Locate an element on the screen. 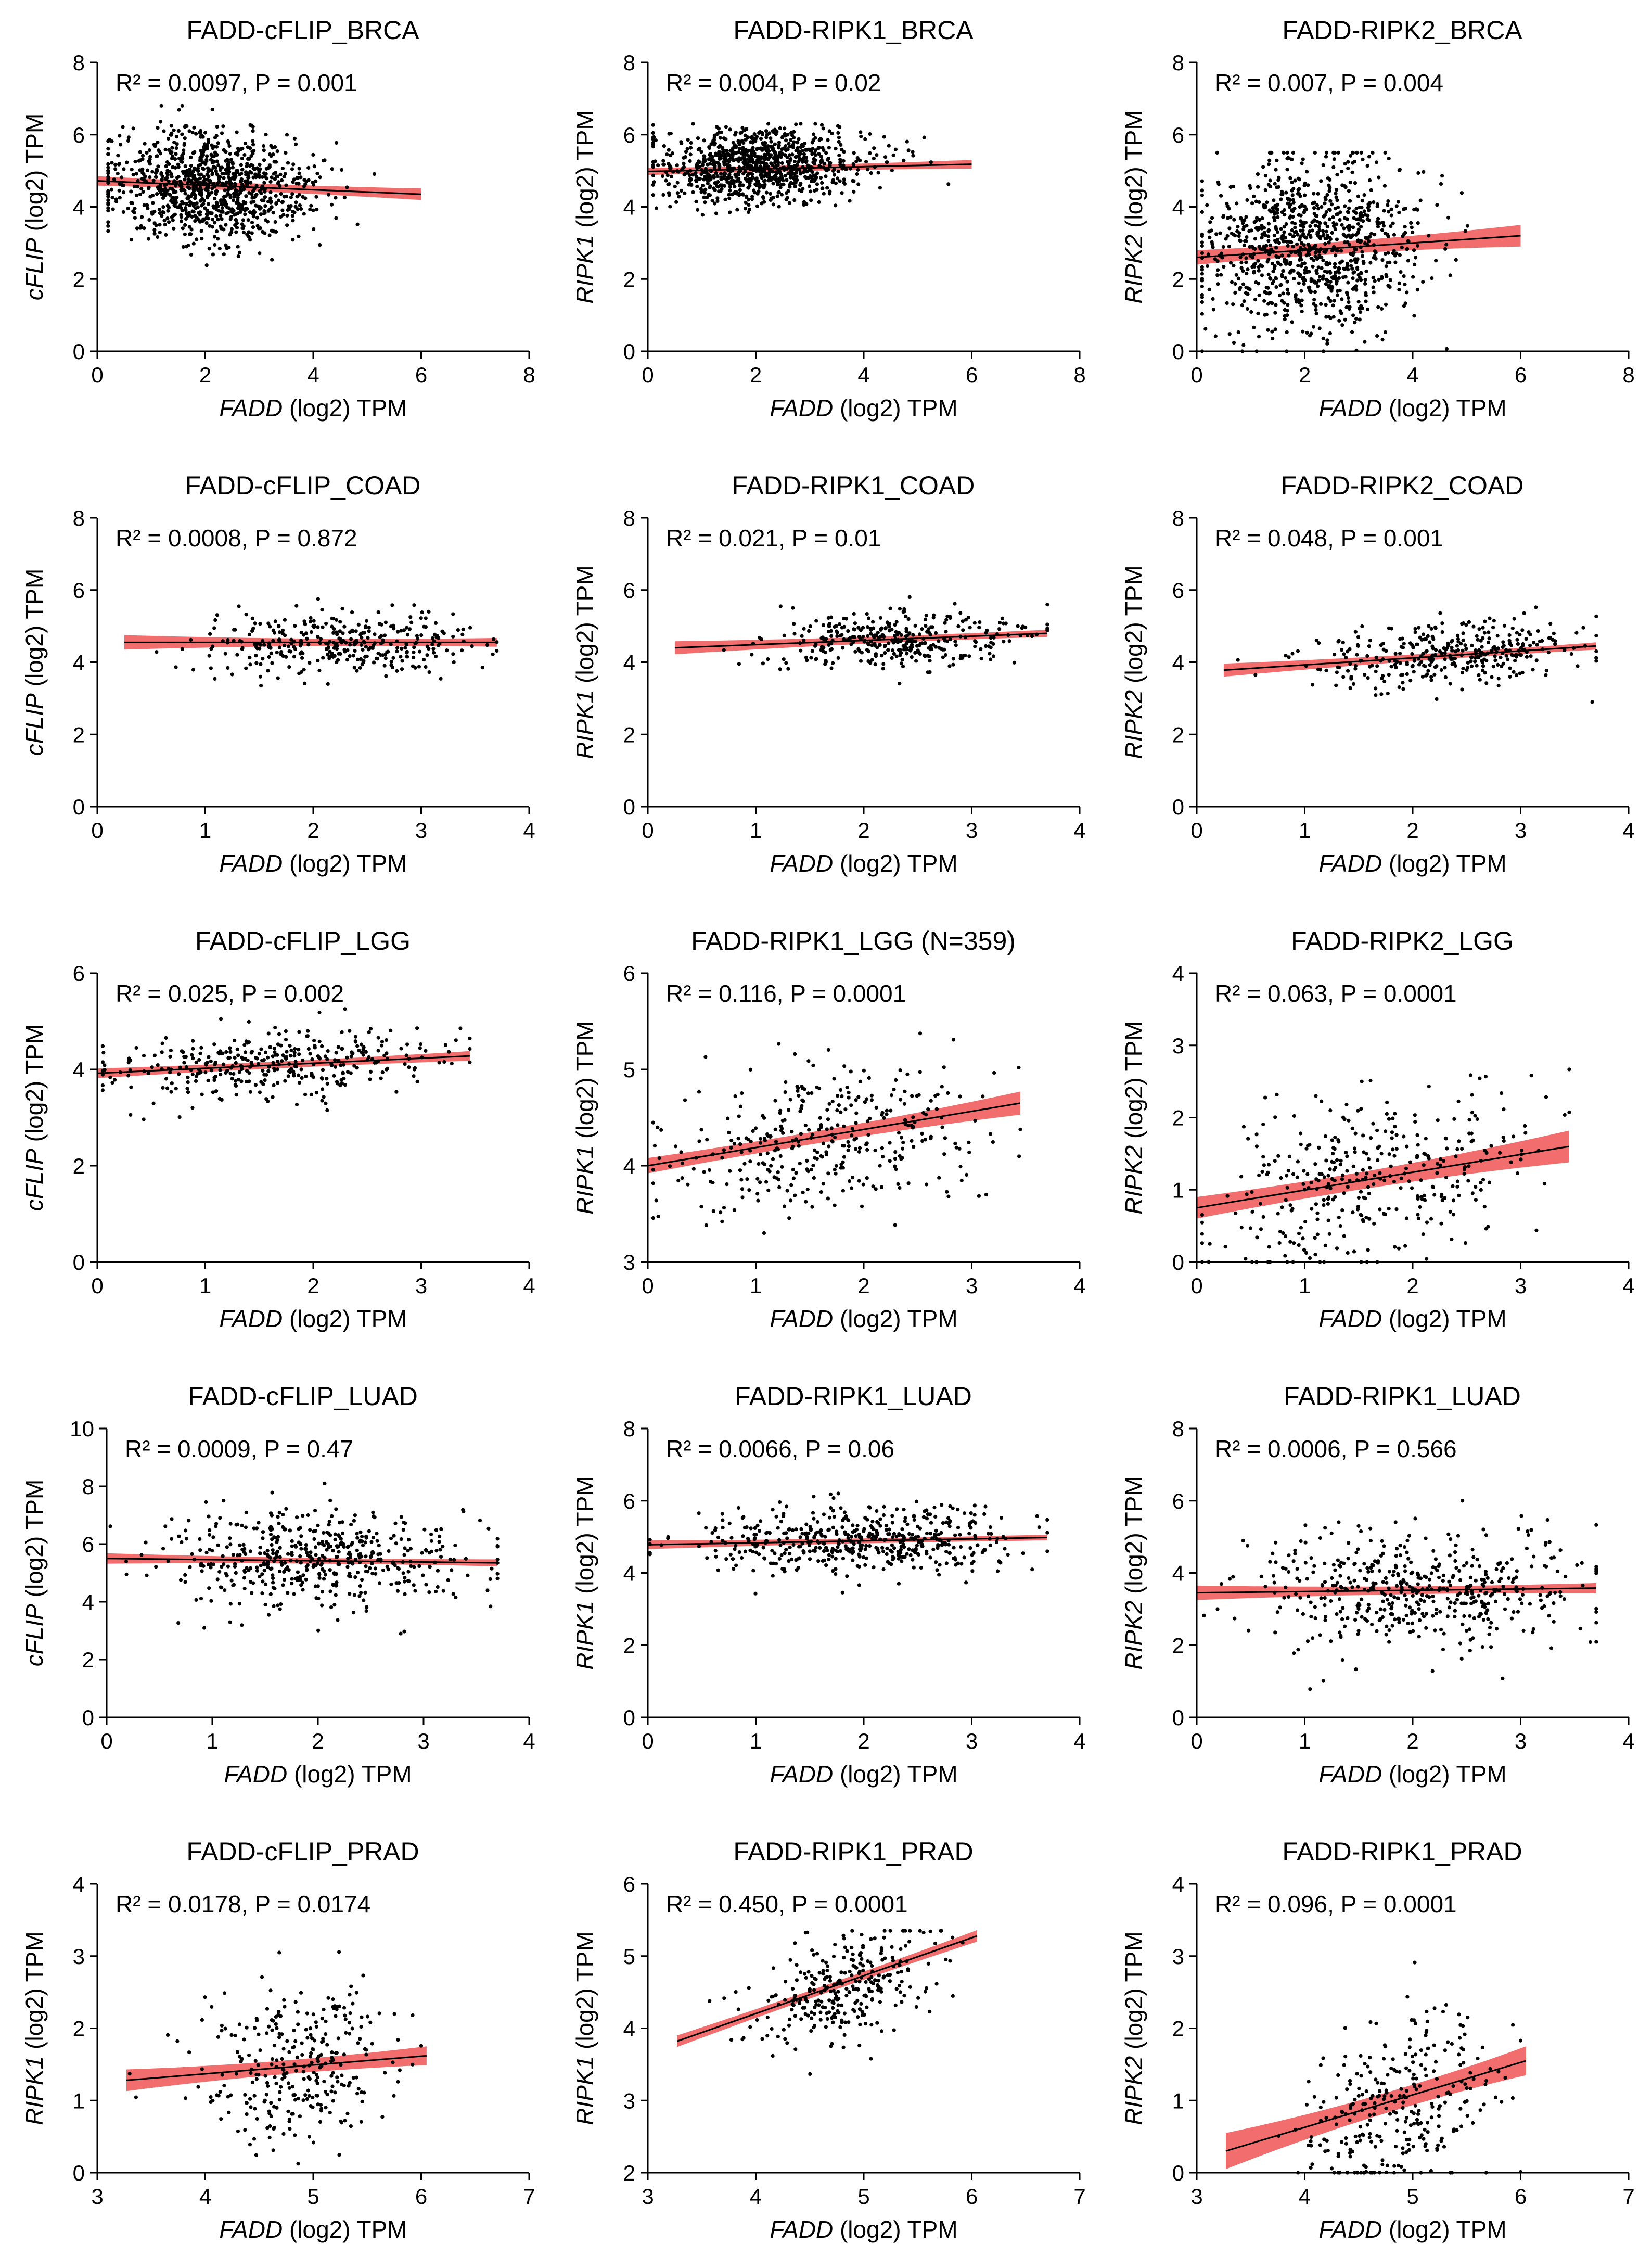  x-tick-label: 3 is located at coordinates (972, 830).